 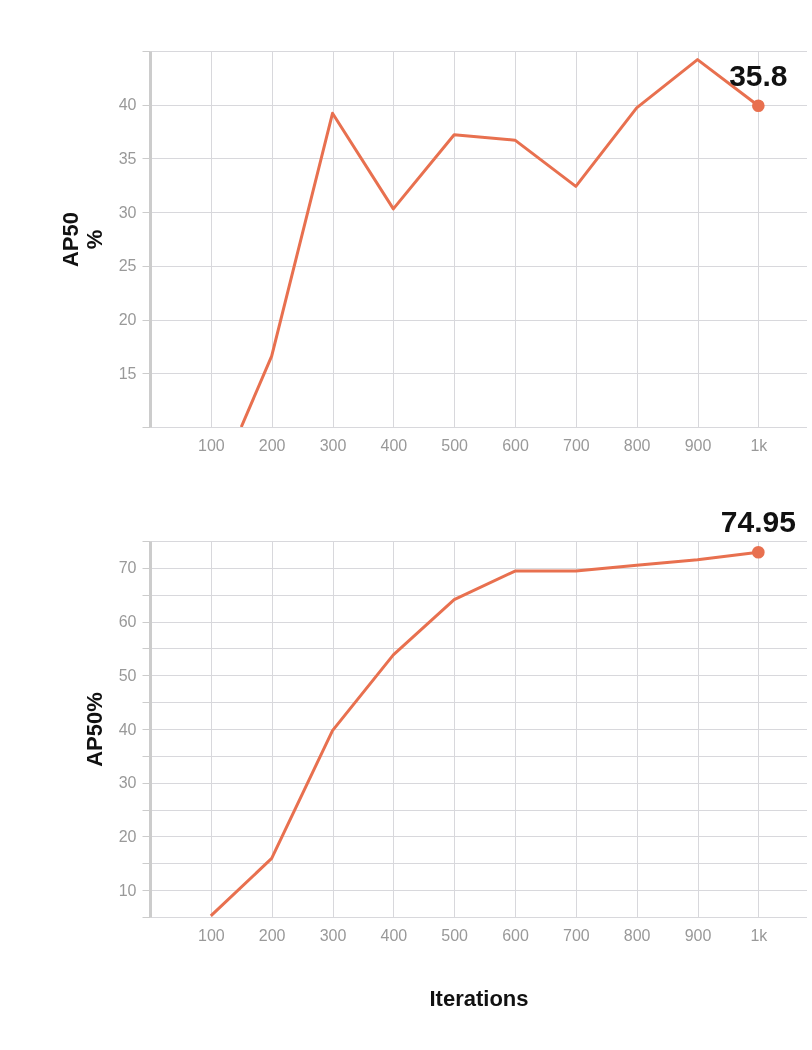 What do you see at coordinates (127, 266) in the screenshot?
I see `y-tick-label: 25` at bounding box center [127, 266].